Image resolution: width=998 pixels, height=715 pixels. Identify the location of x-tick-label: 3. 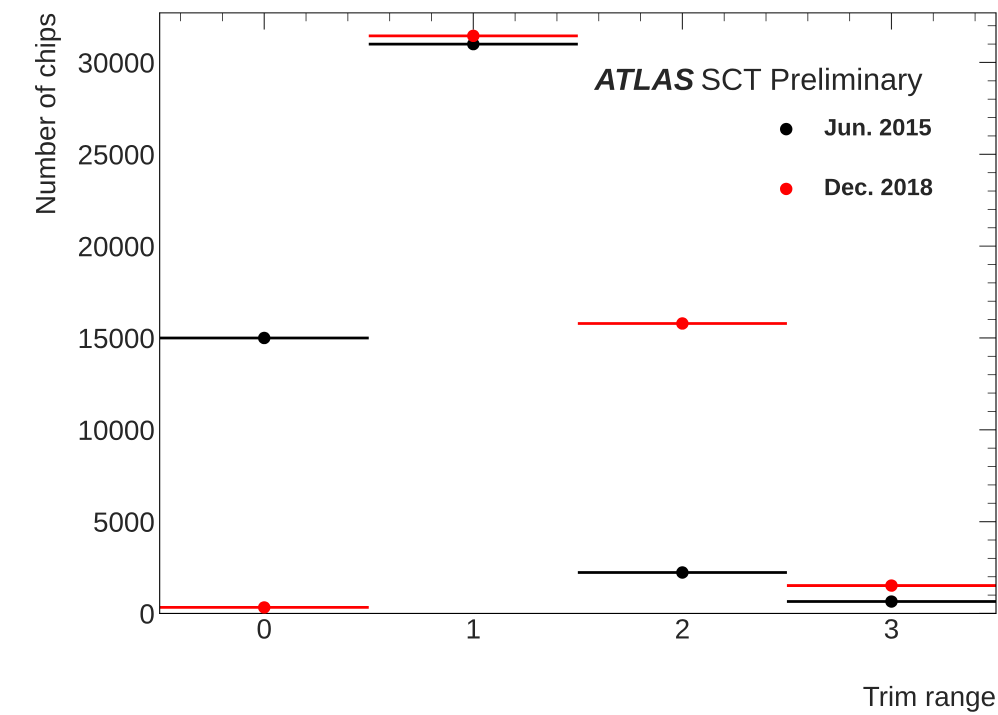
(891, 629).